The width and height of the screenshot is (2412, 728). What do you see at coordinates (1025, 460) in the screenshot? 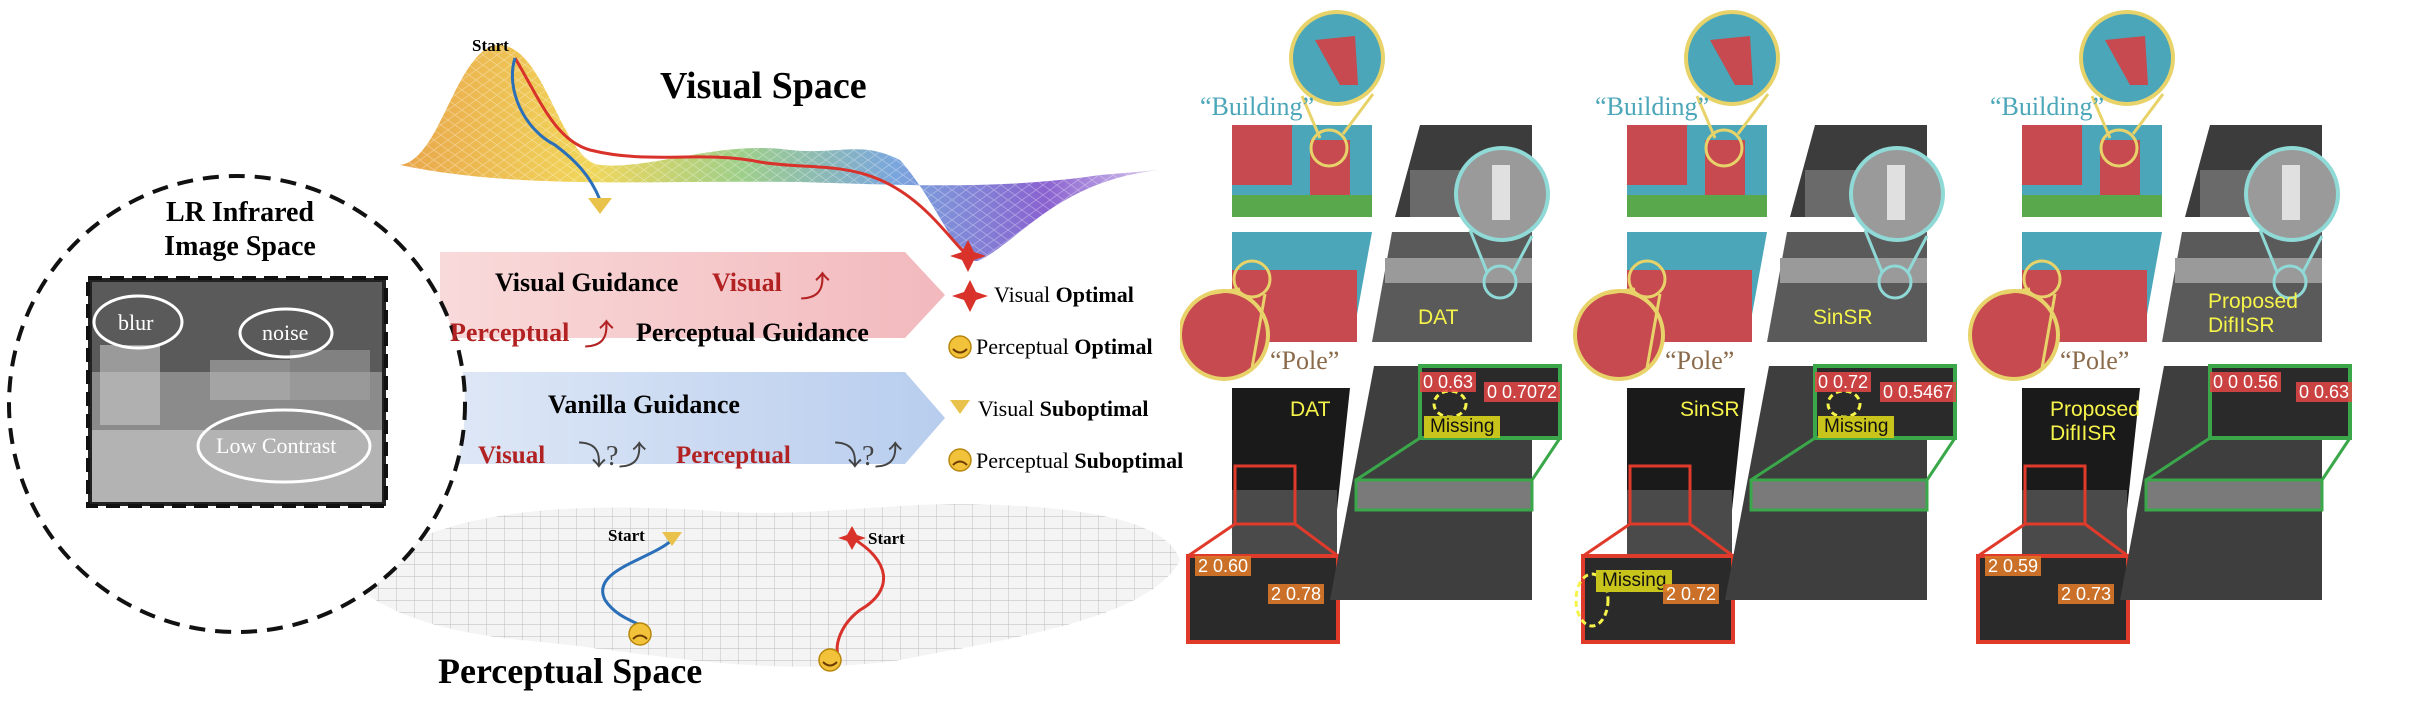
I see `legend-perceptual-suboptimal-prefix: Perceptual` at bounding box center [1025, 460].